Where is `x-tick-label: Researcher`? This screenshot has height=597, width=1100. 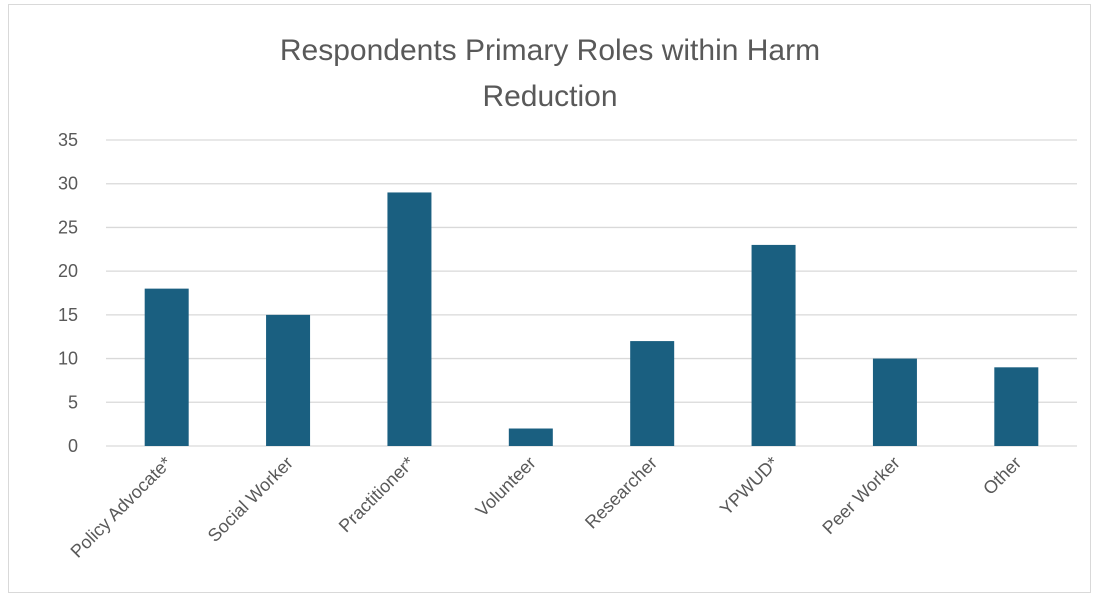
x-tick-label: Researcher is located at coordinates (621, 493).